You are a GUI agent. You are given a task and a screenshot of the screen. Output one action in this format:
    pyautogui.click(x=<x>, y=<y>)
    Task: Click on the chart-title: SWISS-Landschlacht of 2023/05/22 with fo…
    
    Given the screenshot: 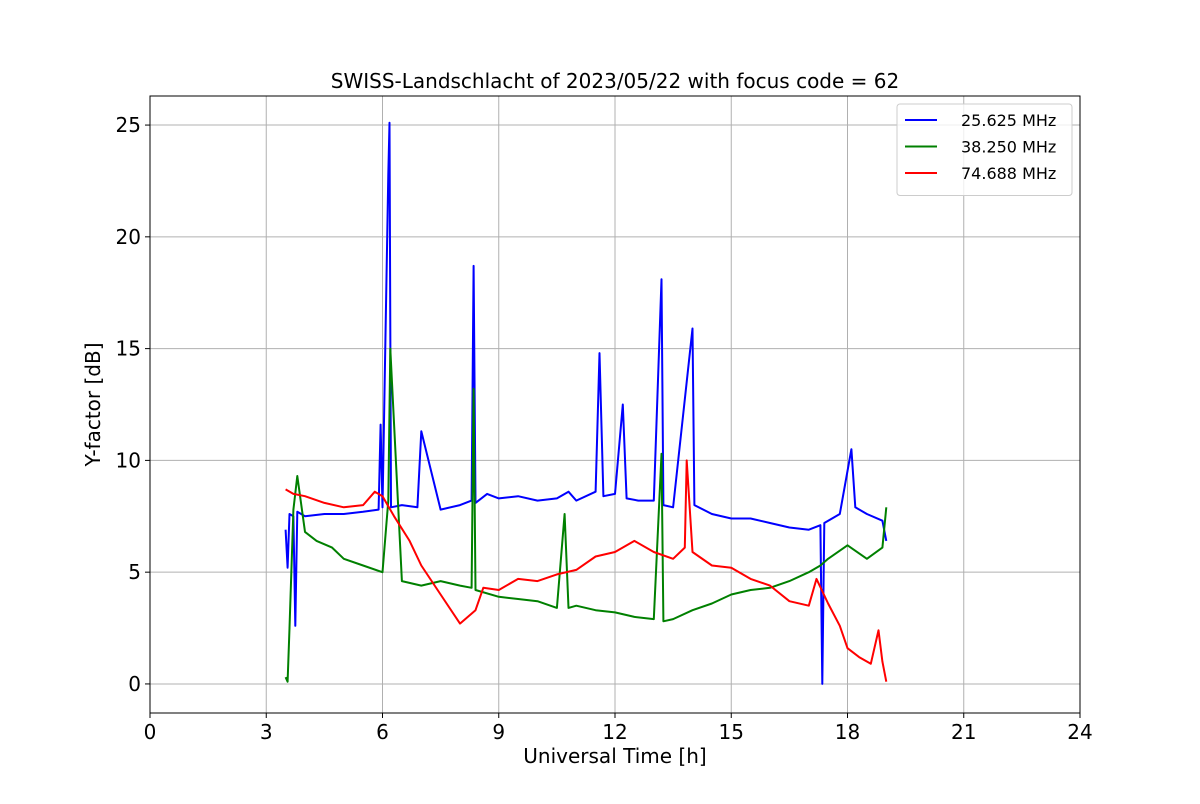 What is the action you would take?
    pyautogui.click(x=615, y=81)
    